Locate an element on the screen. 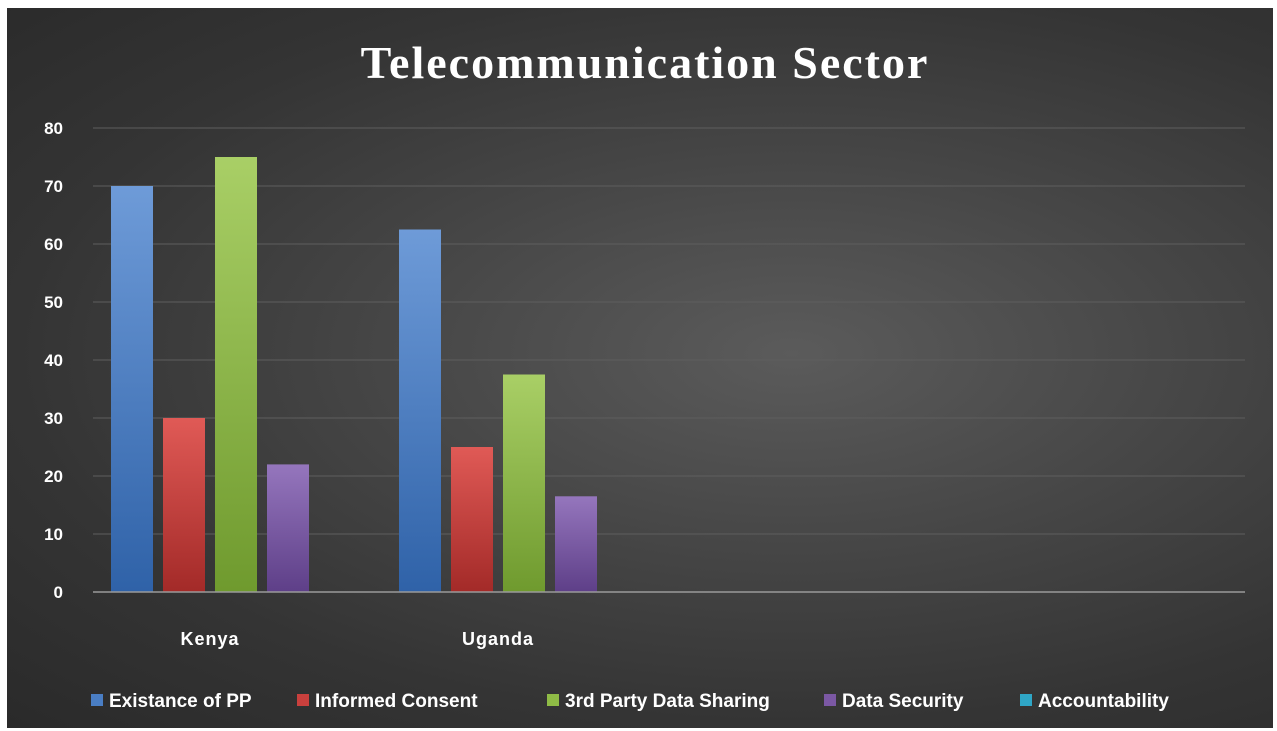 The height and width of the screenshot is (731, 1277). x-axis-categories: Kenya Uganda is located at coordinates (357, 639).